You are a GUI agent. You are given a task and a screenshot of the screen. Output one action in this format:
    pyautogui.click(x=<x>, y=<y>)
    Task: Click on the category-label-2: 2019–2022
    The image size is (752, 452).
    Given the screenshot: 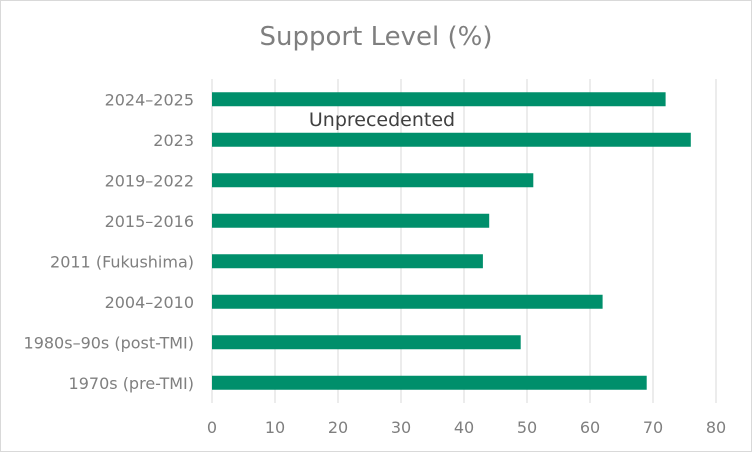 What is the action you would take?
    pyautogui.click(x=149, y=180)
    